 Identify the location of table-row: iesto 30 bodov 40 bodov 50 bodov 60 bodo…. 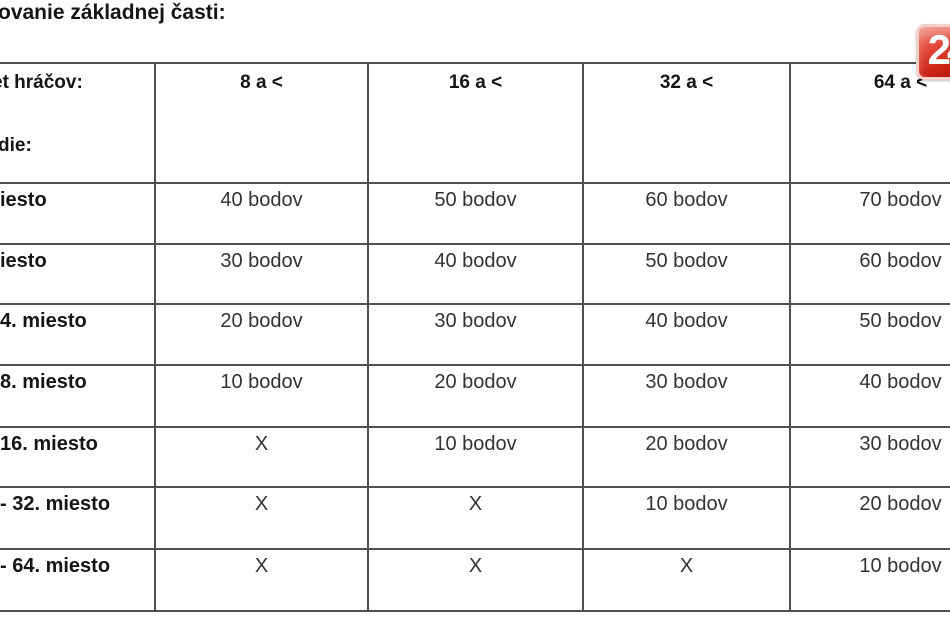
(475, 274).